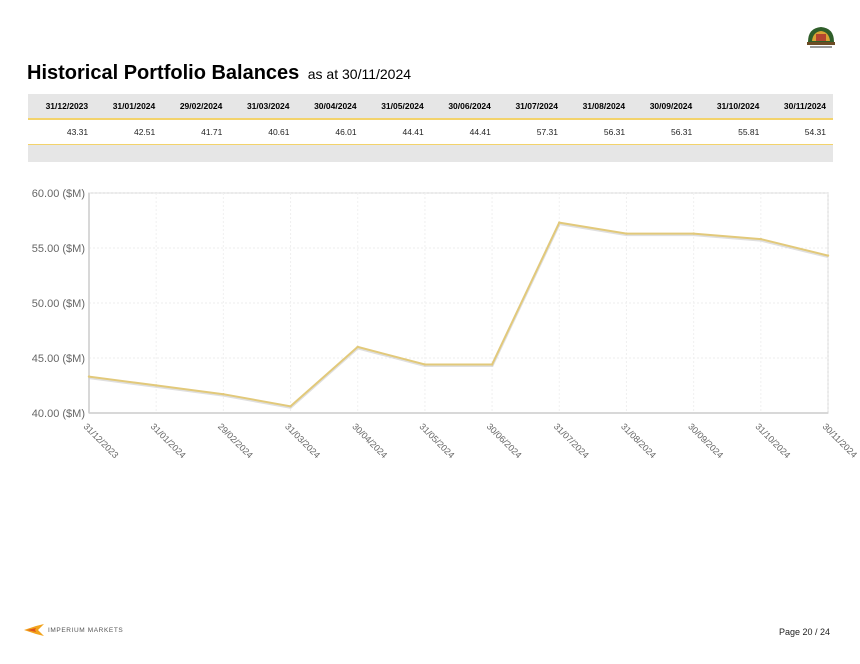 The height and width of the screenshot is (664, 860). What do you see at coordinates (504, 440) in the screenshot?
I see `x-tick-label: 30/06/2024` at bounding box center [504, 440].